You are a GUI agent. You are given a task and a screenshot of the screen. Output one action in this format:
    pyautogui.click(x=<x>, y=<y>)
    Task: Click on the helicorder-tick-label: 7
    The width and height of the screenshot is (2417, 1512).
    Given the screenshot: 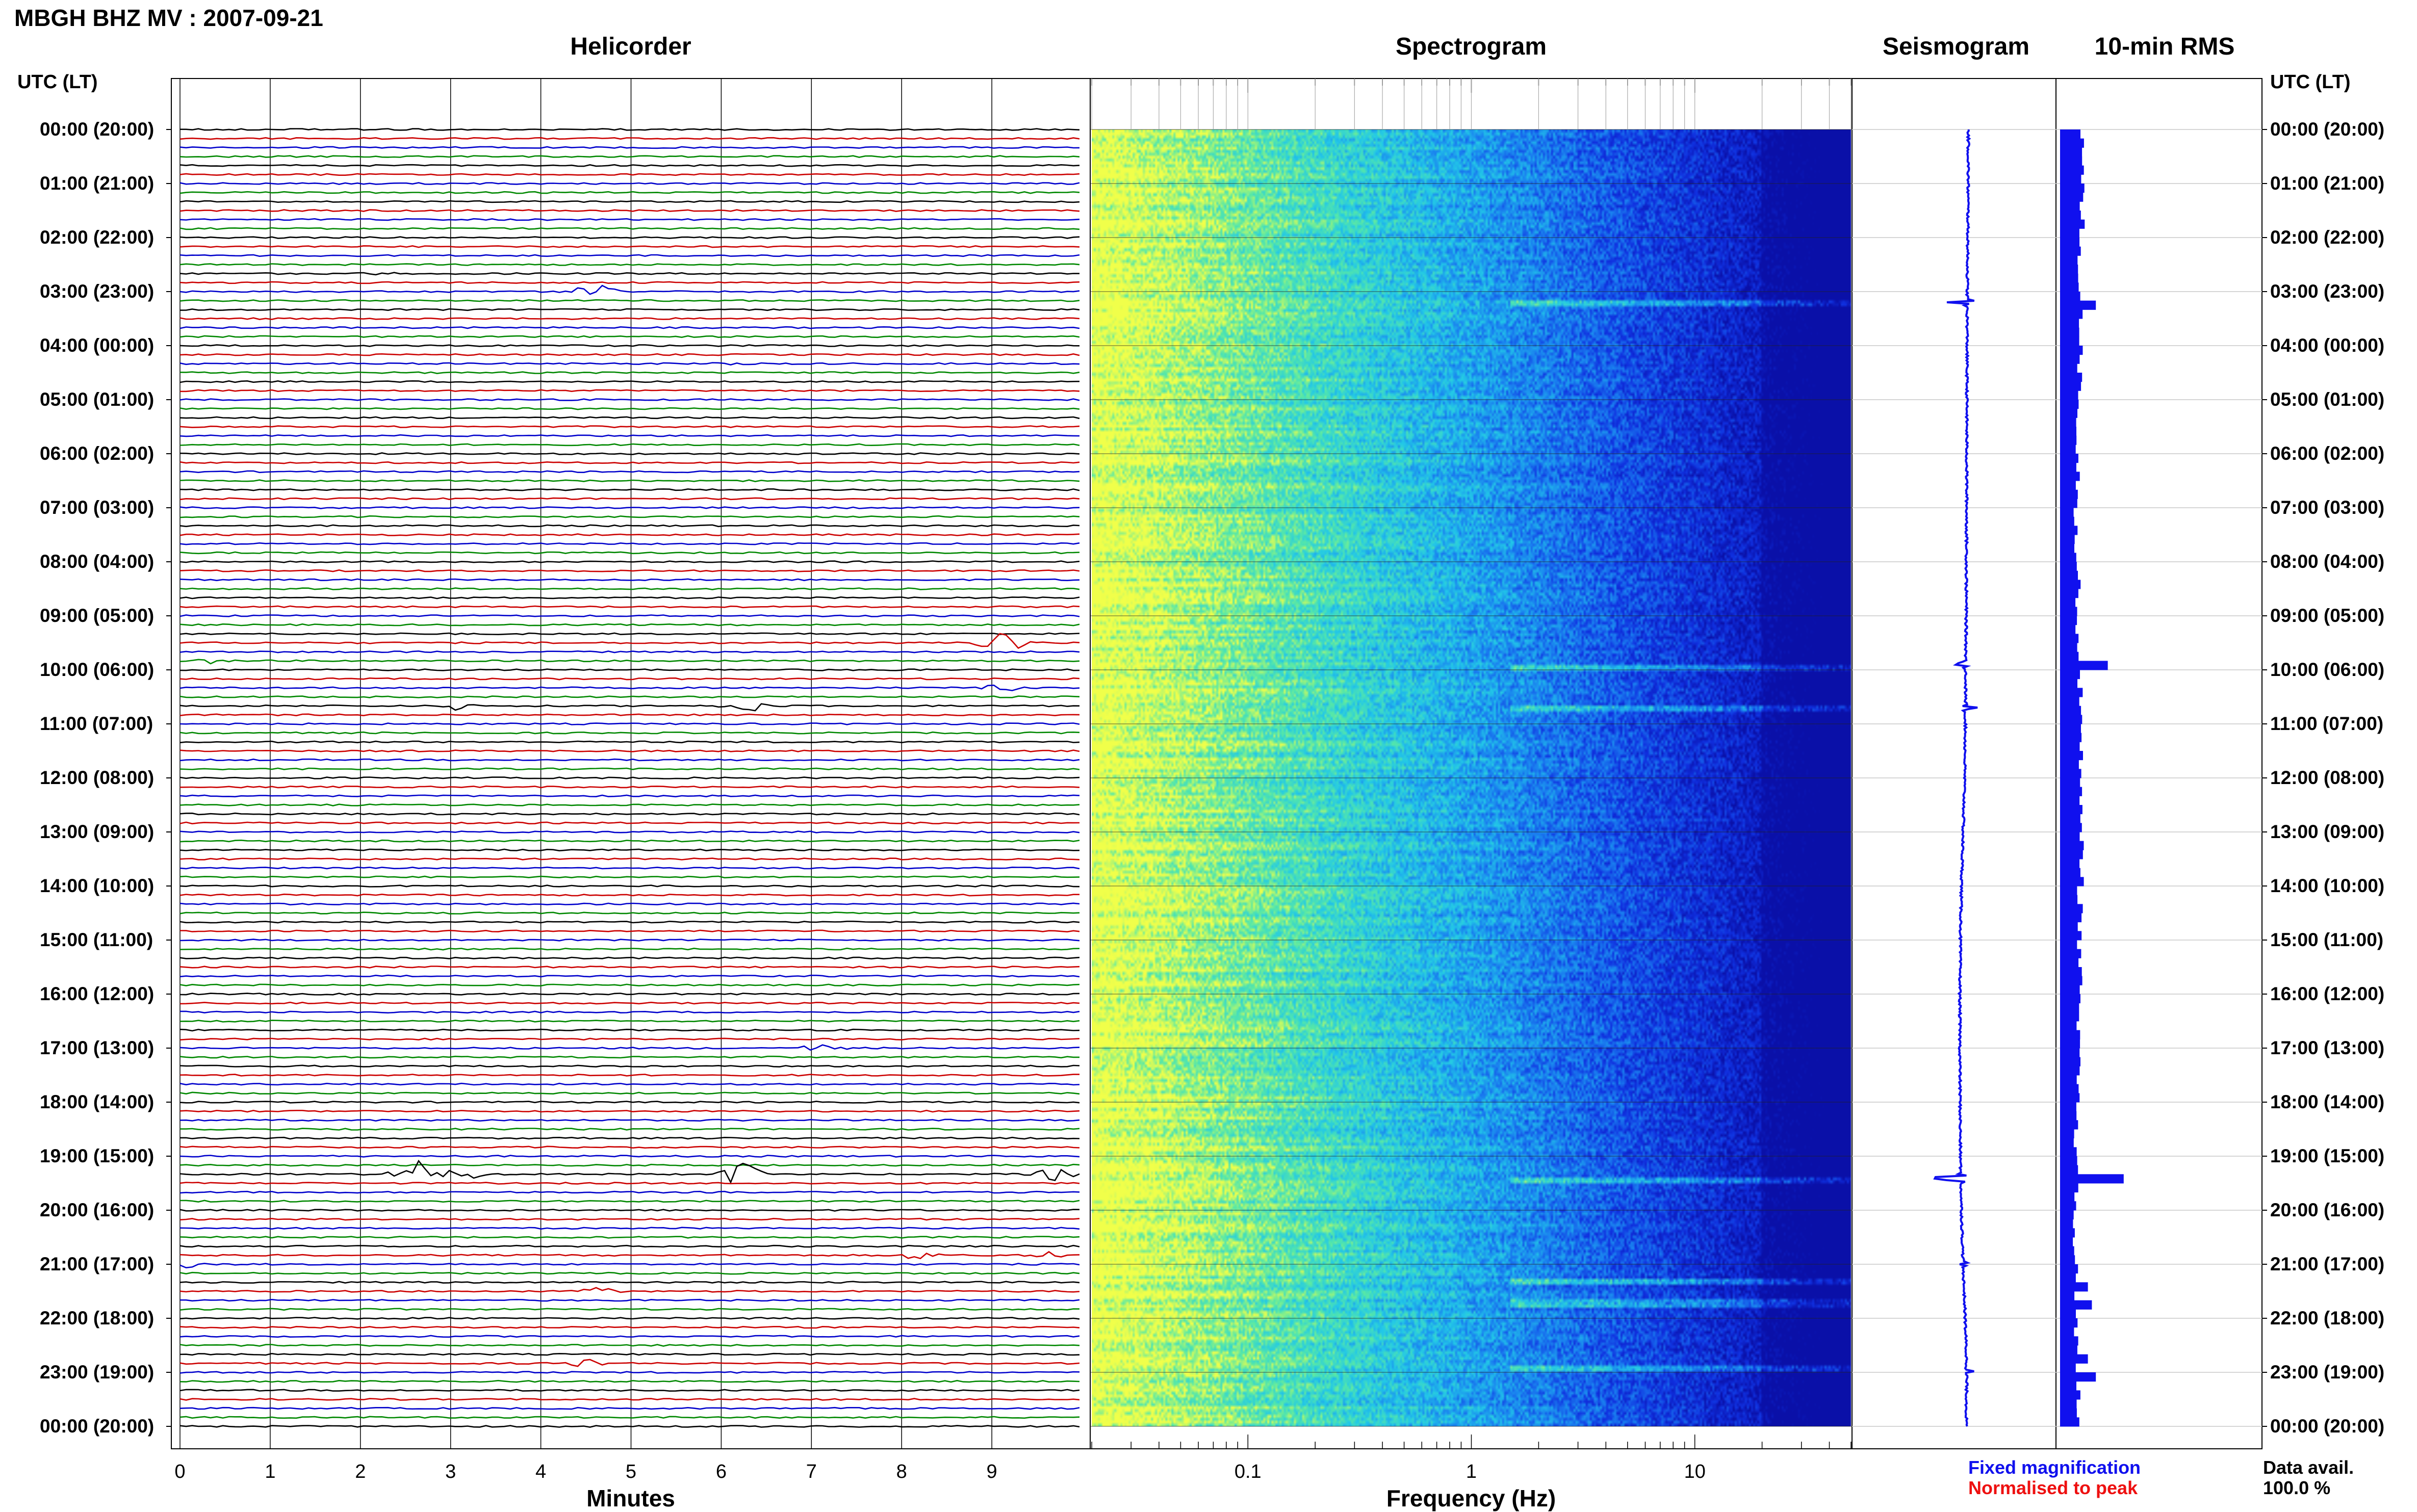 What is the action you would take?
    pyautogui.click(x=811, y=1471)
    